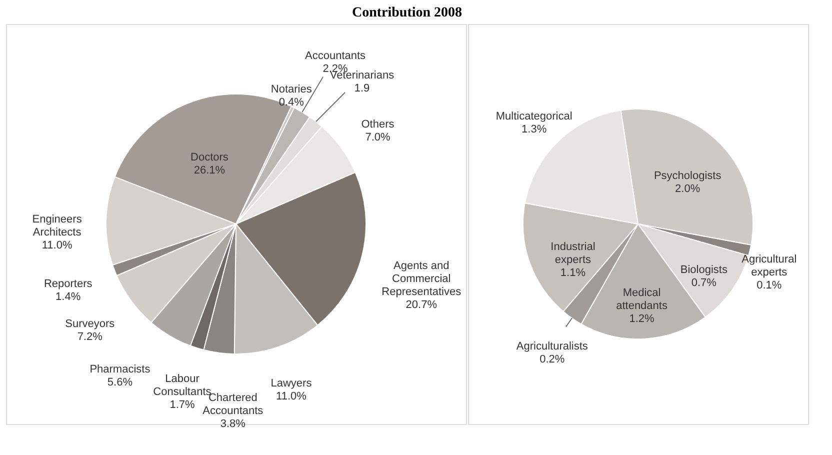  What do you see at coordinates (378, 124) in the screenshot?
I see `slice-label: Others` at bounding box center [378, 124].